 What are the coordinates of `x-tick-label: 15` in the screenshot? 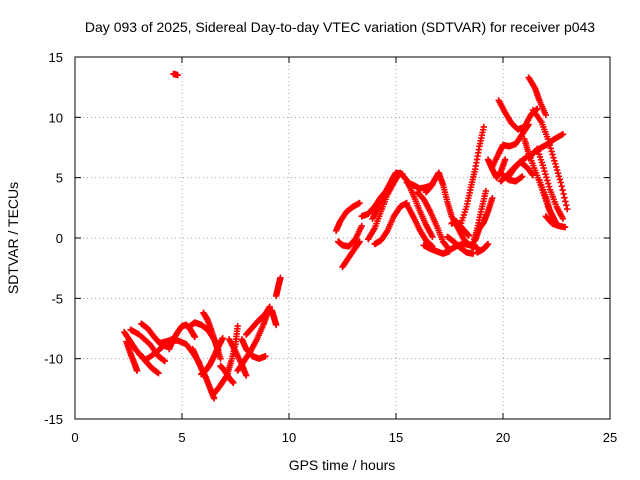 It's located at (396, 437).